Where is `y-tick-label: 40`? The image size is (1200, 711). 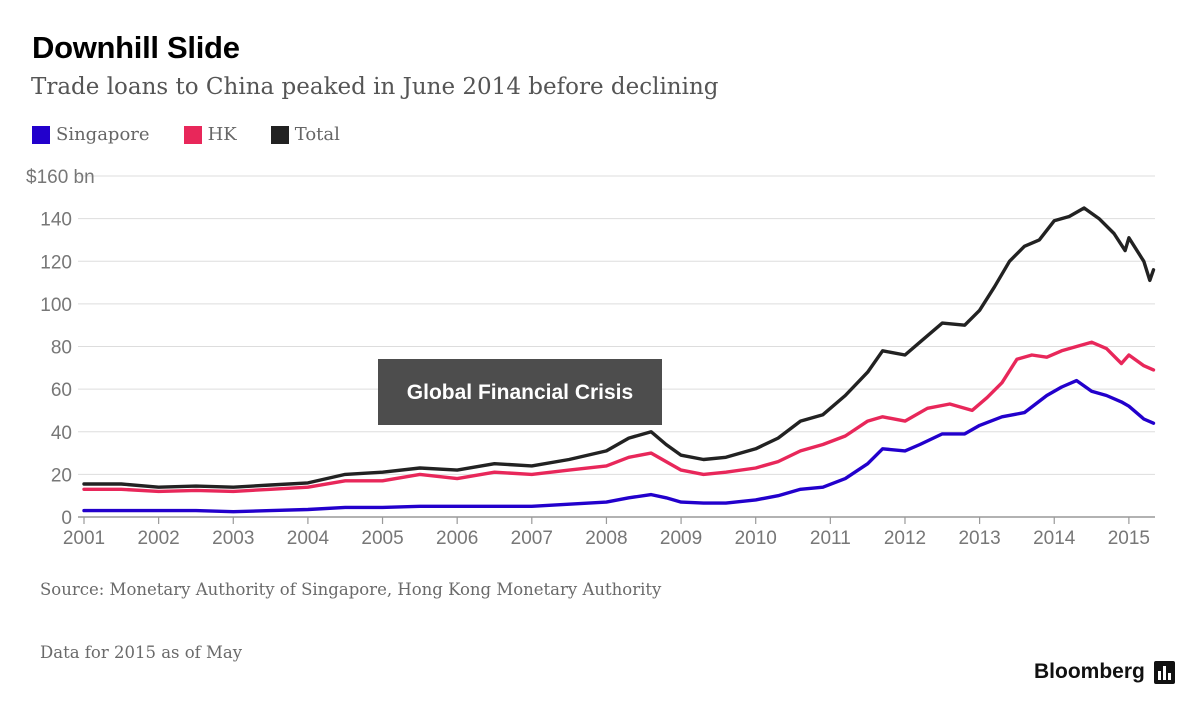
y-tick-label: 40 is located at coordinates (61, 433).